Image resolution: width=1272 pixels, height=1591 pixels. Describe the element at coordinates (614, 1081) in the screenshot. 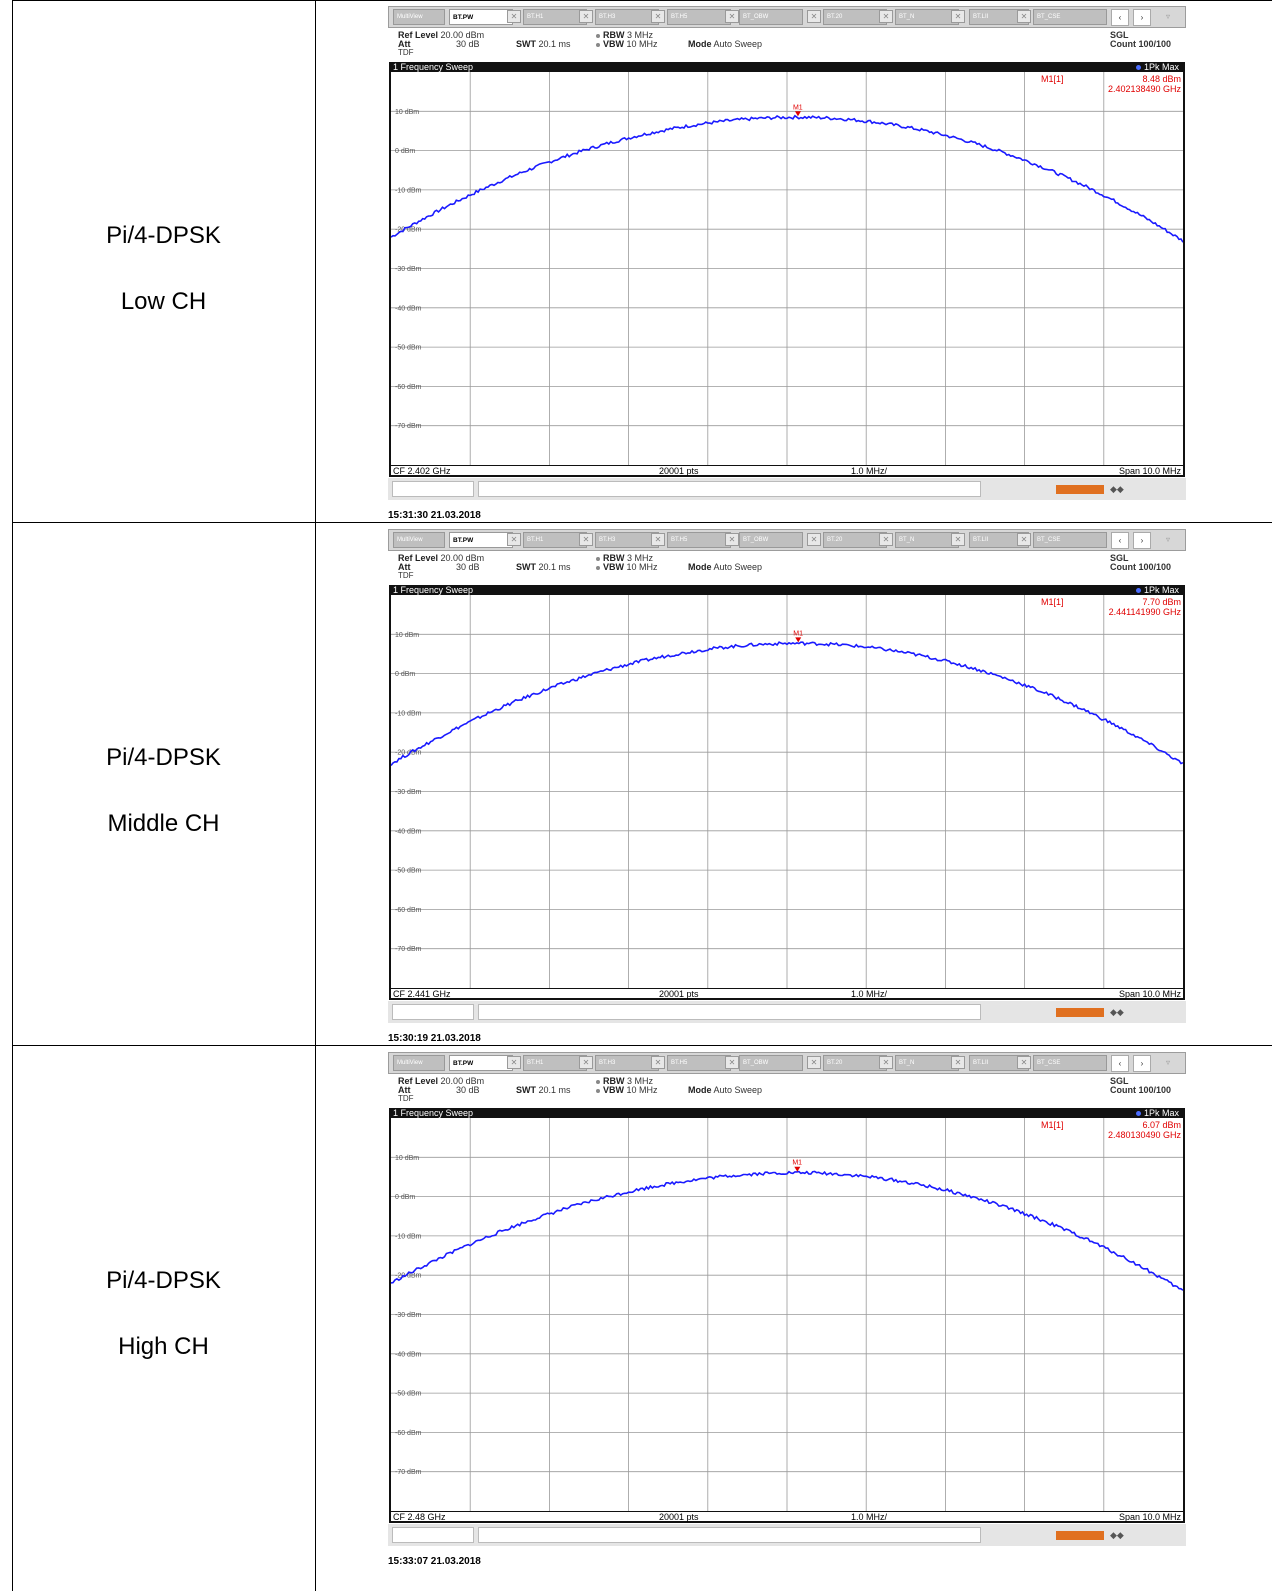

I see `rbw-label: RBW` at that location.